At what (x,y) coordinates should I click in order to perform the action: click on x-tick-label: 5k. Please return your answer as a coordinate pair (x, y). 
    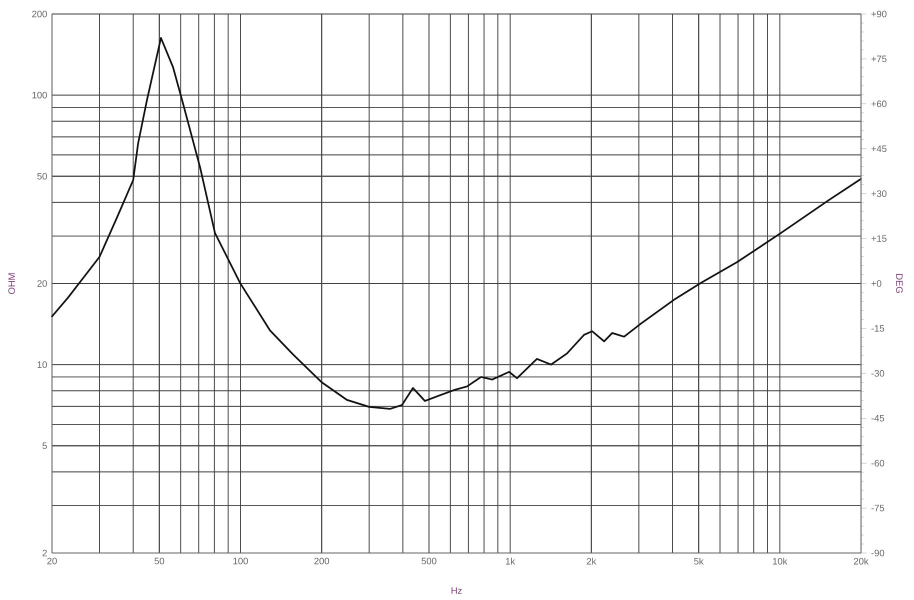
    Looking at the image, I should click on (699, 561).